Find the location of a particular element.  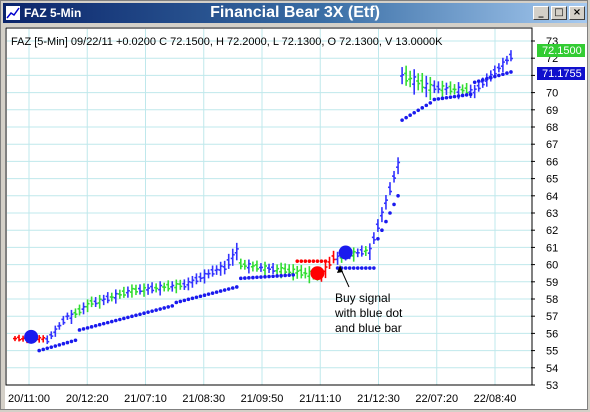

buy-signal-annotation: Buy signal with blue dot and blue bar is located at coordinates (368, 300).